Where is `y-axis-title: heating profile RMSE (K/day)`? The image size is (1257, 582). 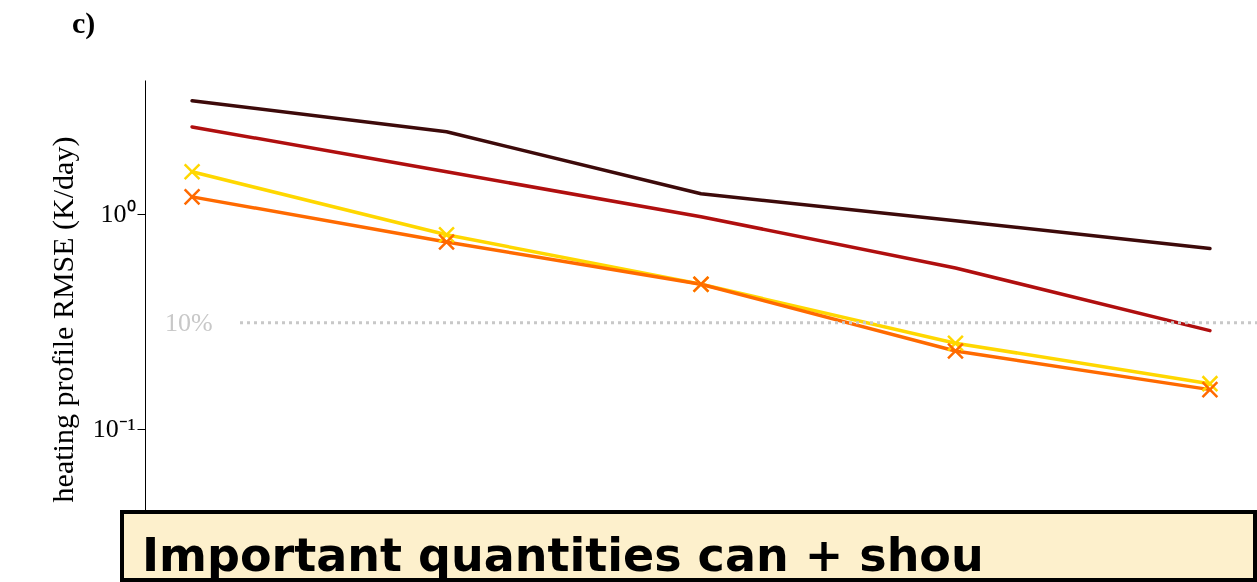 y-axis-title: heating profile RMSE (K/day) is located at coordinates (62, 319).